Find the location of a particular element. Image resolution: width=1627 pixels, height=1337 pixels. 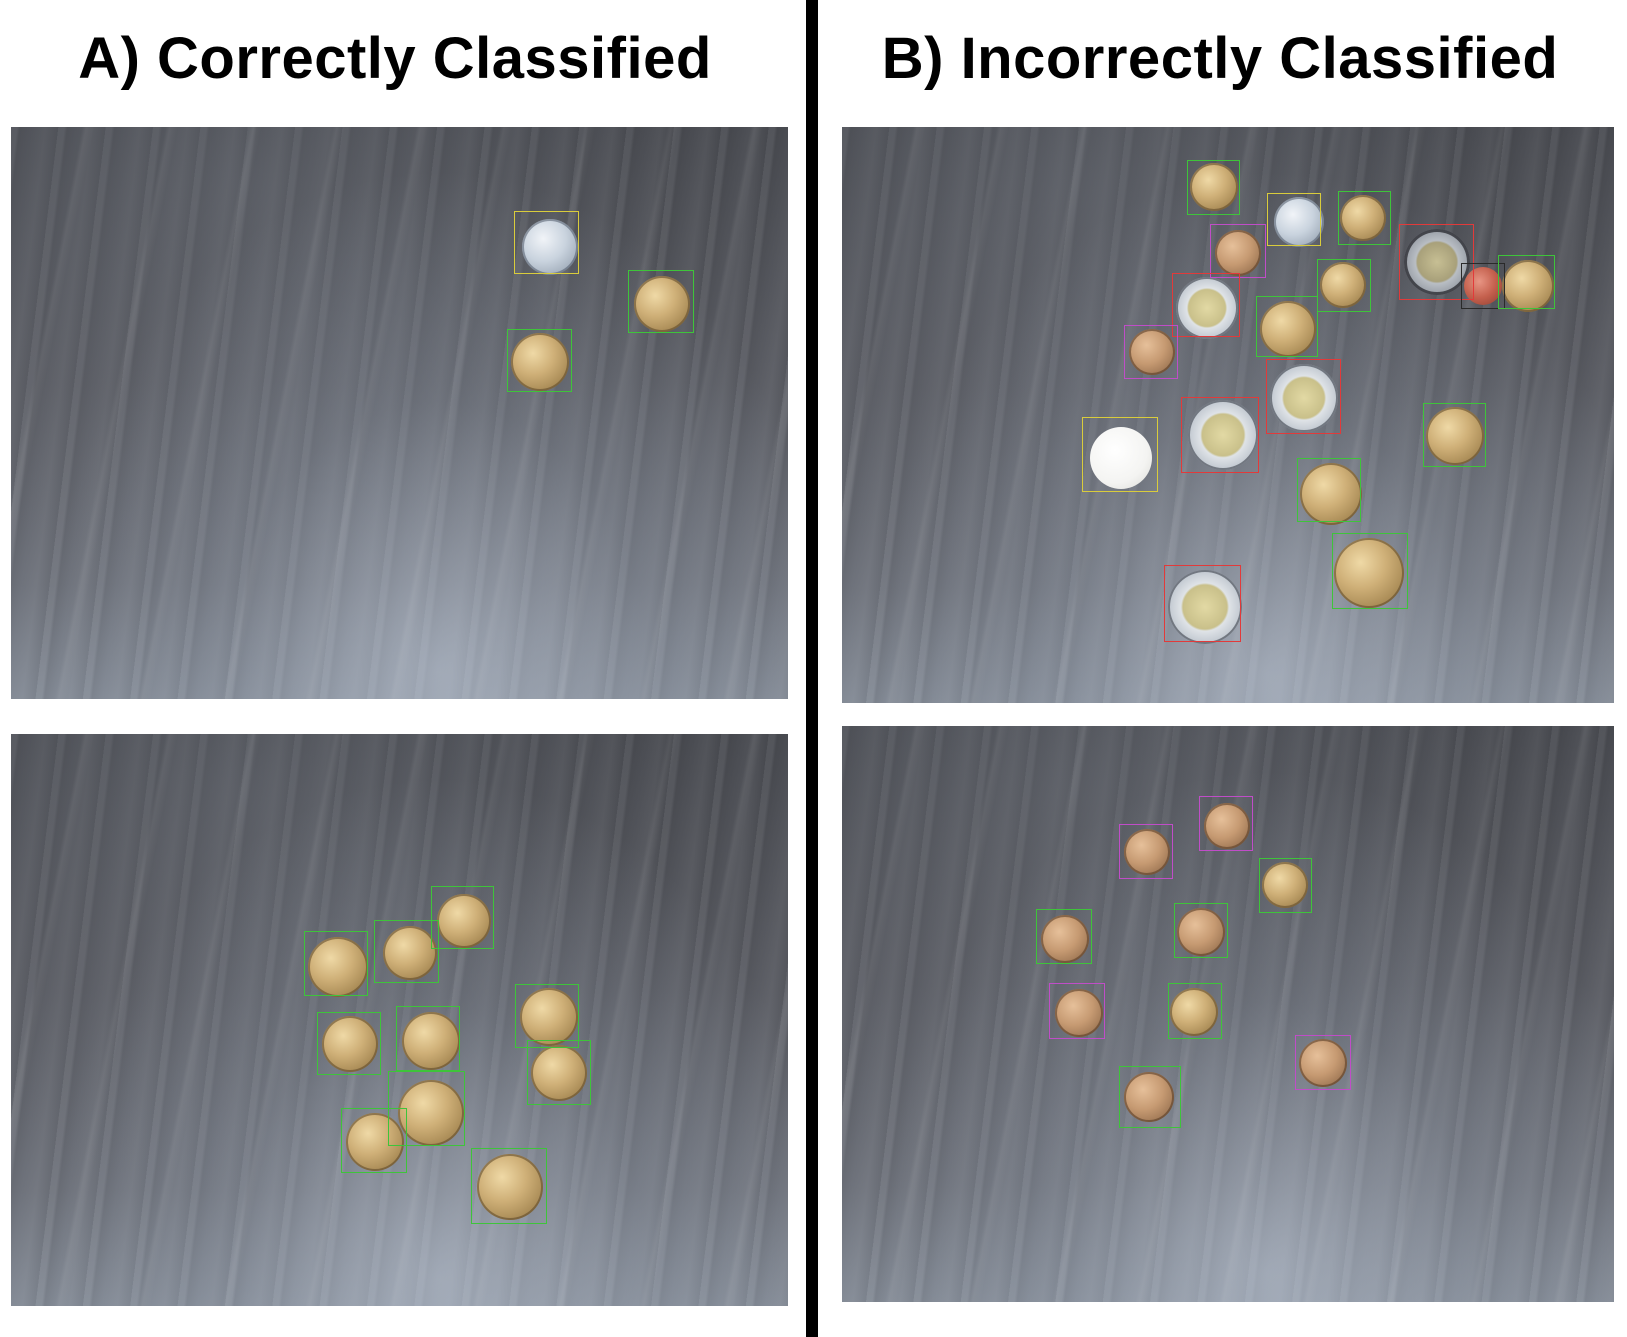

panel-divider is located at coordinates (812, 668).